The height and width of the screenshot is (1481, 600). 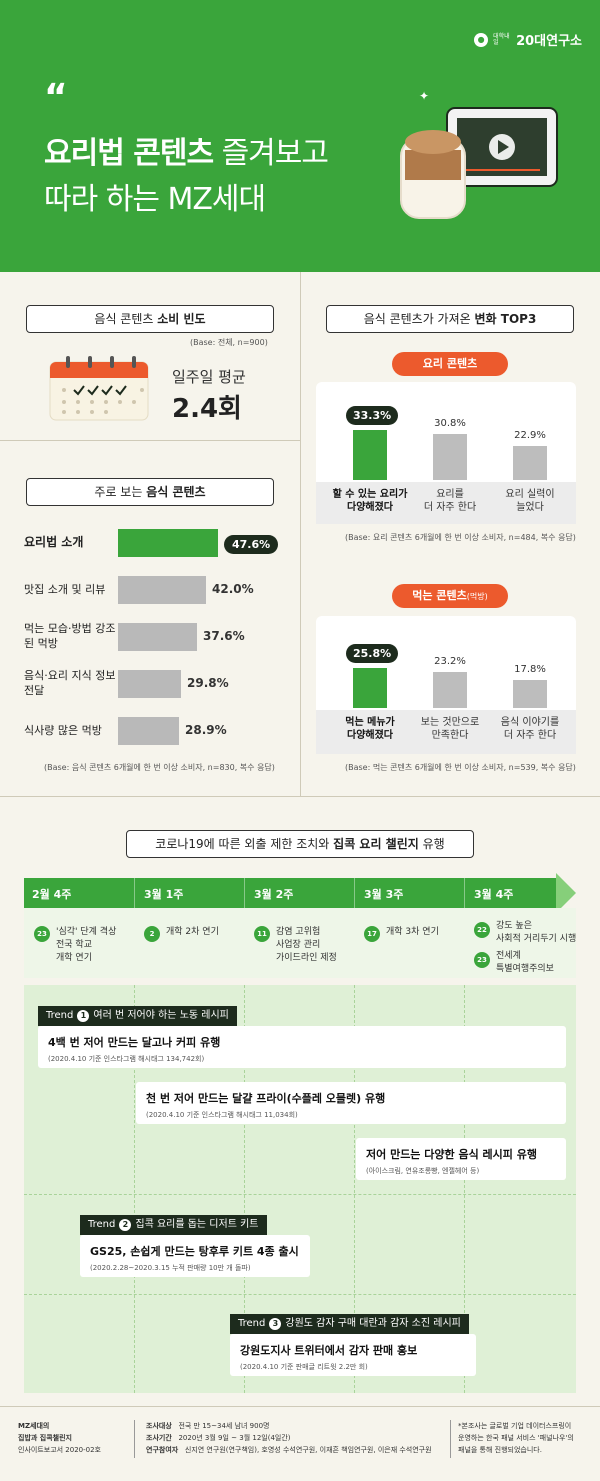 I want to click on title-bold-text: 집콕 요리 챌린지, so click(x=376, y=844).